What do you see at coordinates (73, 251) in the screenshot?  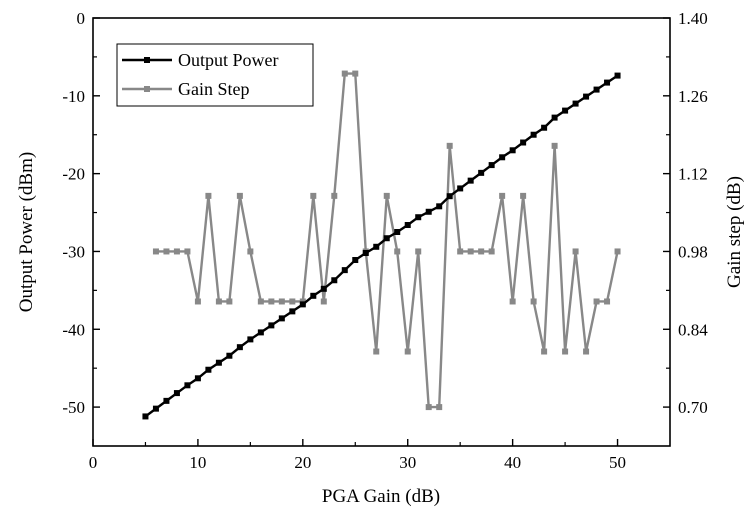 I see `y-left-tick-label: -30` at bounding box center [73, 251].